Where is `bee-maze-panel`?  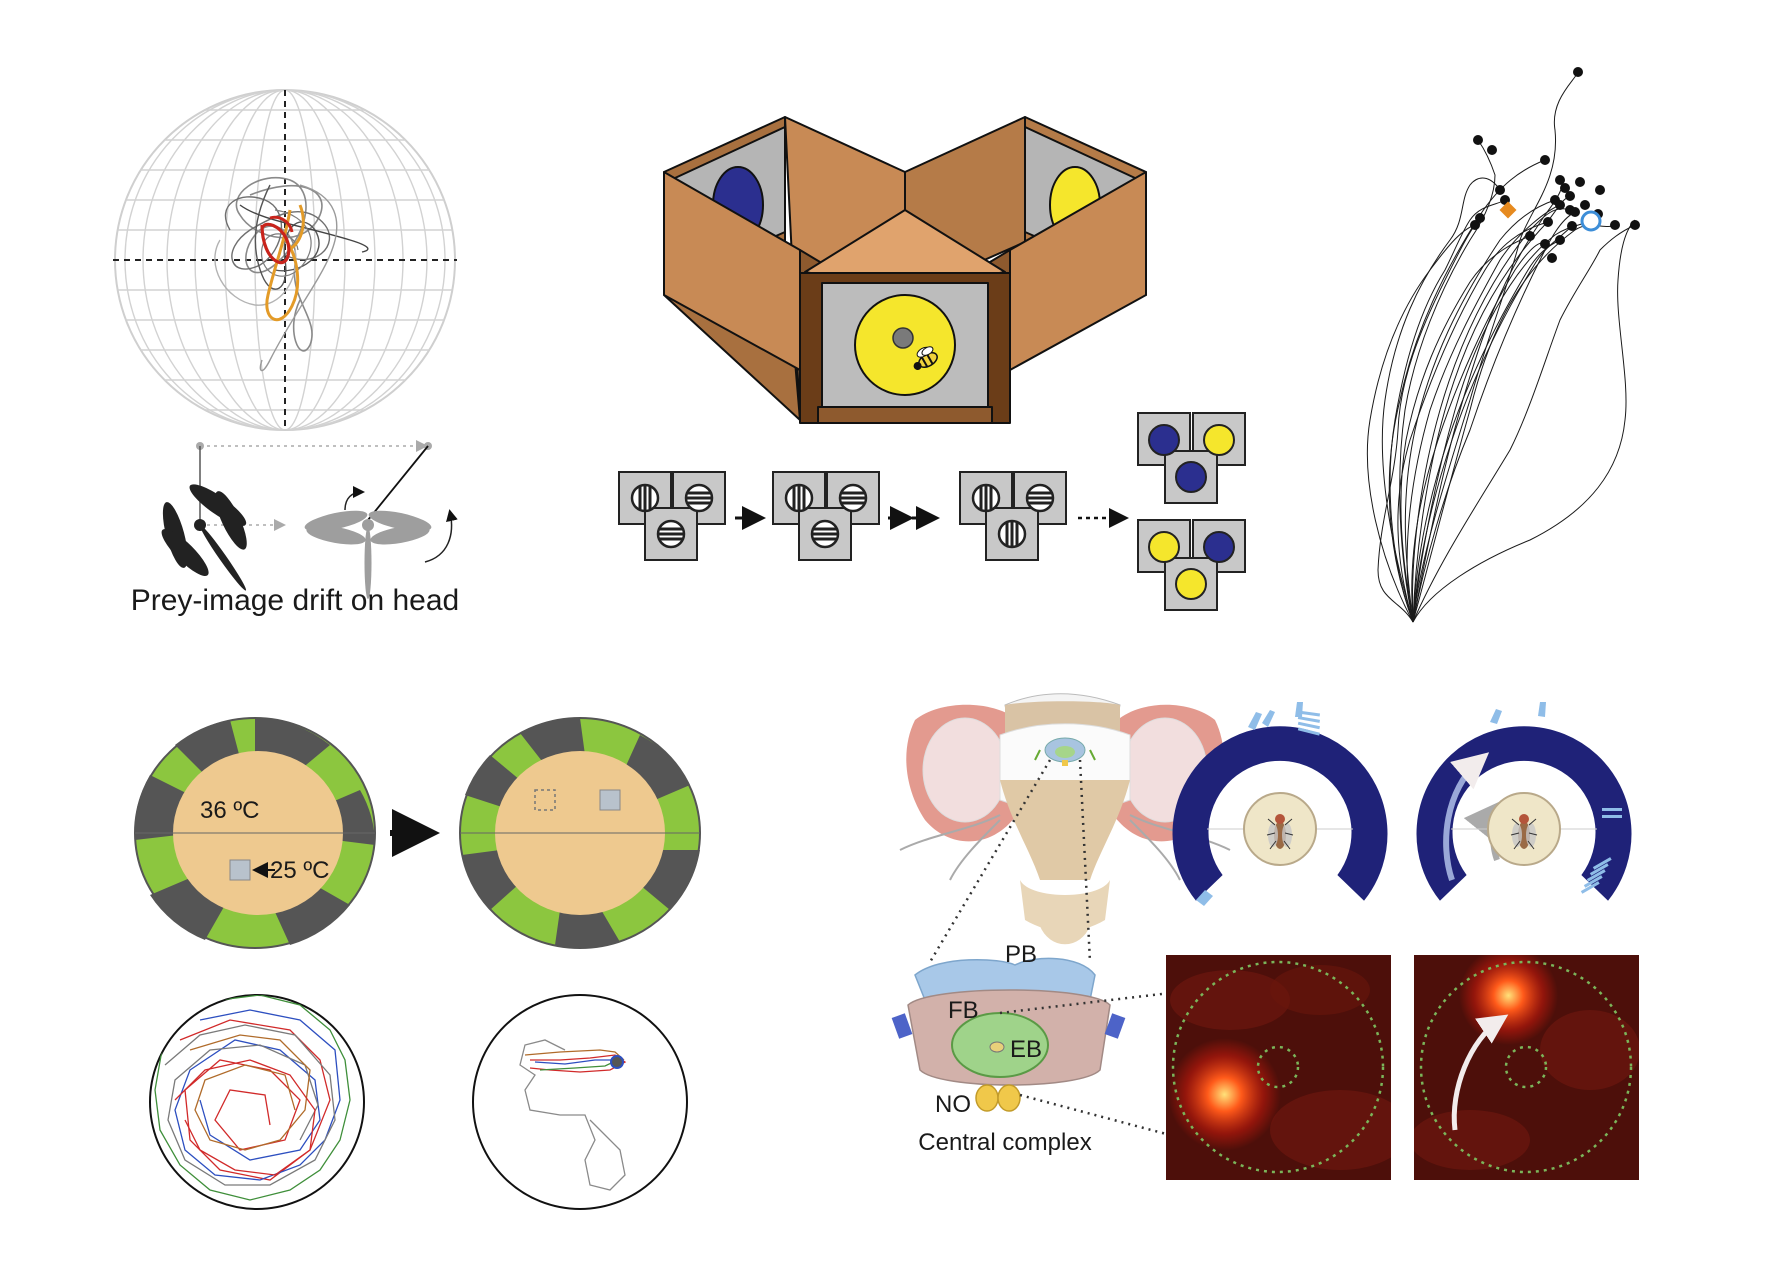
bee-maze-panel is located at coordinates (932, 363).